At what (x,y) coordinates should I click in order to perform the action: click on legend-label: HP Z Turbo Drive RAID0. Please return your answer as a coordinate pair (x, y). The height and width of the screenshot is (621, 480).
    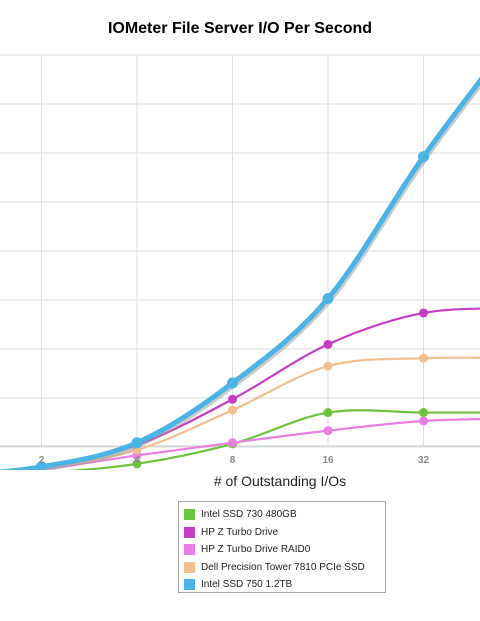
    Looking at the image, I should click on (256, 550).